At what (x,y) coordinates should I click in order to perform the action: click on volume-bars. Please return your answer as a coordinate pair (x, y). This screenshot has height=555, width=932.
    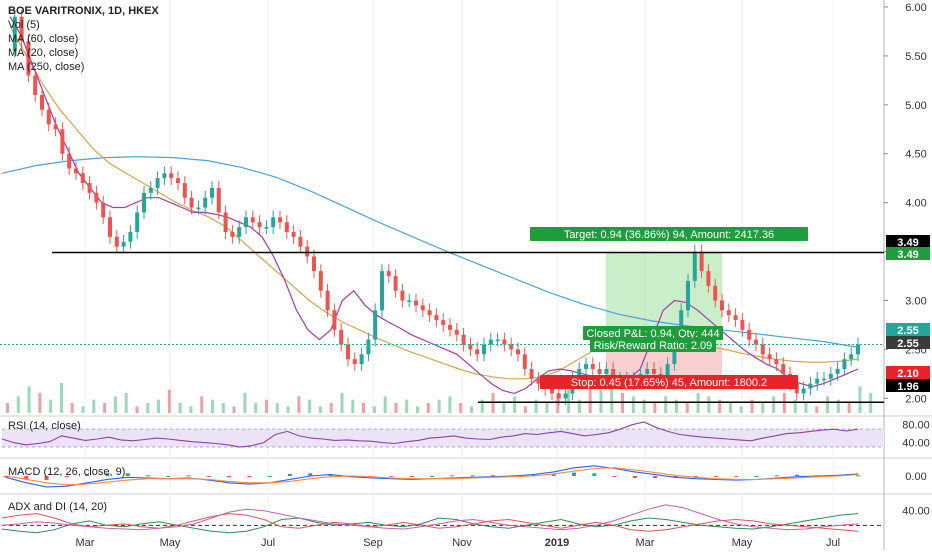
    Looking at the image, I should click on (439, 393).